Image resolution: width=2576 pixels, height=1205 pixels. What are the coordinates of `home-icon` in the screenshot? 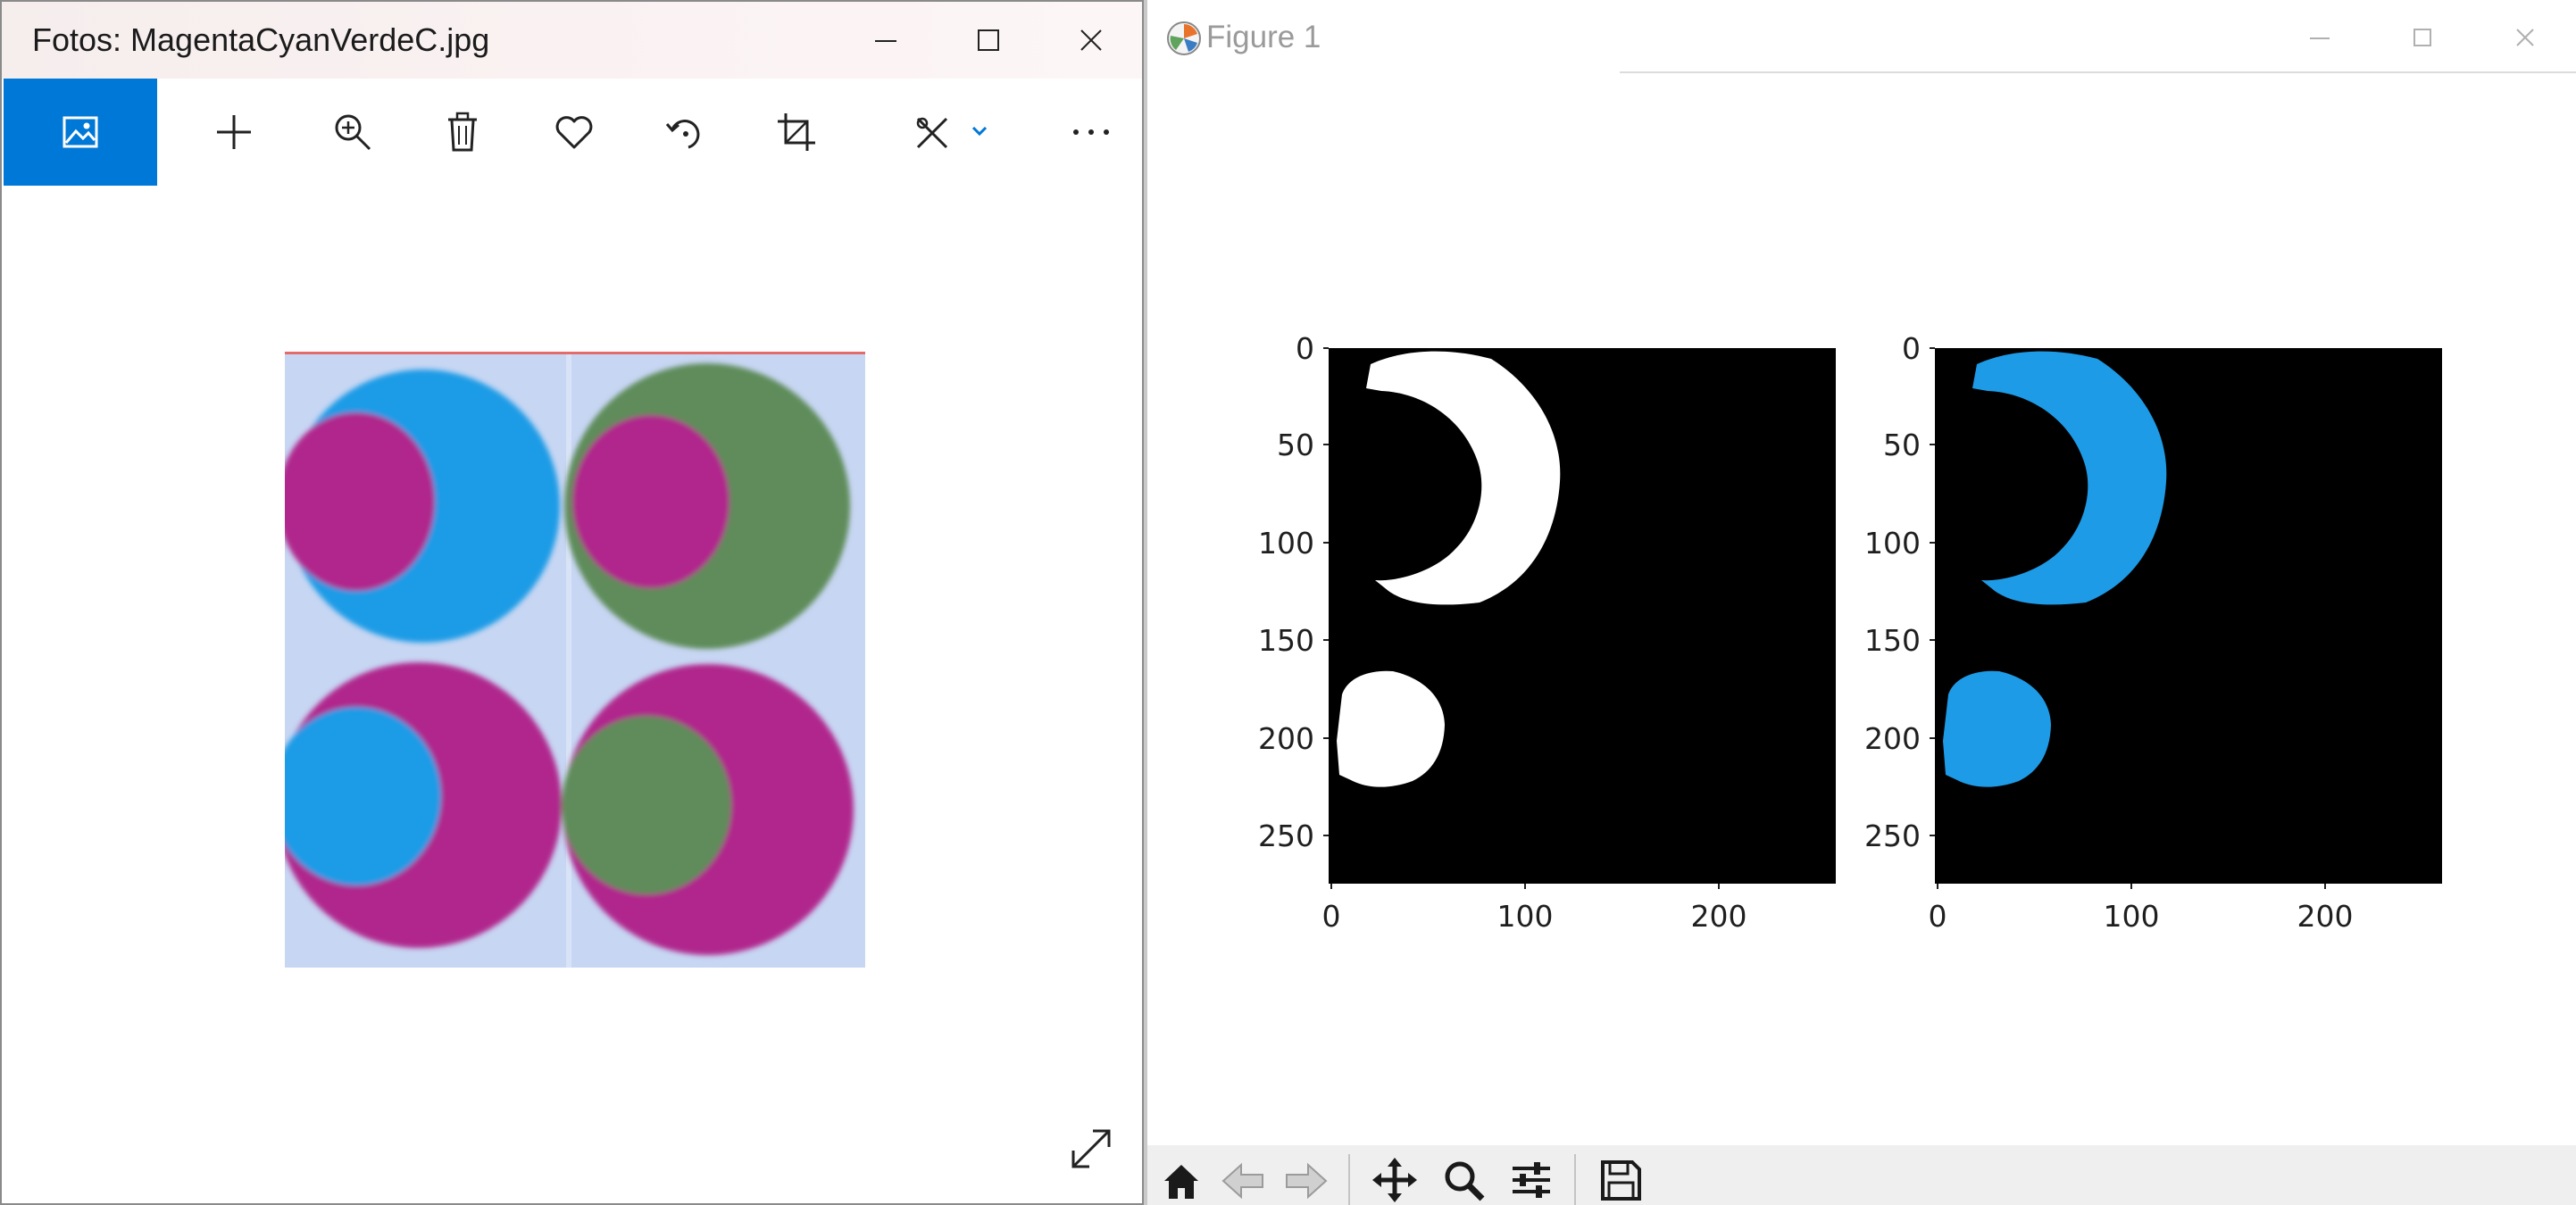 It's located at (1181, 1181).